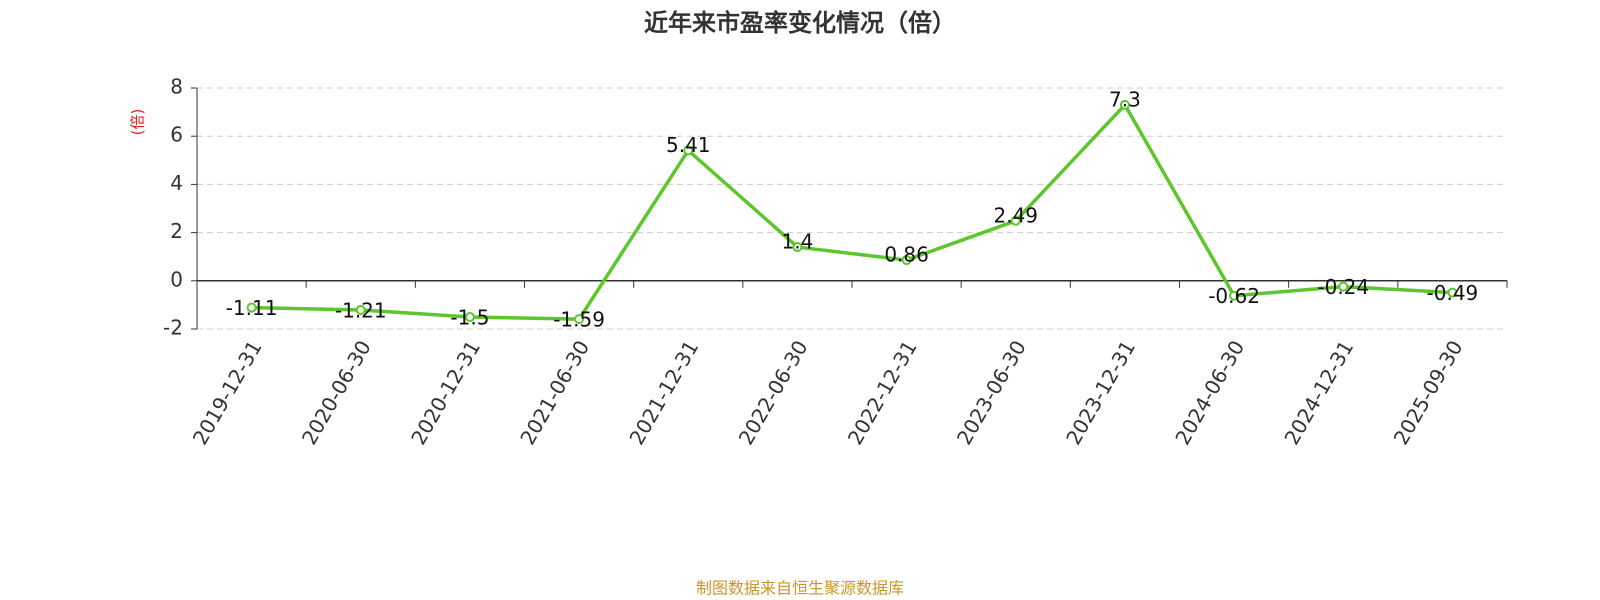 This screenshot has width=1600, height=600. What do you see at coordinates (1100, 392) in the screenshot?
I see `x-tick-label: 2023-12-31` at bounding box center [1100, 392].